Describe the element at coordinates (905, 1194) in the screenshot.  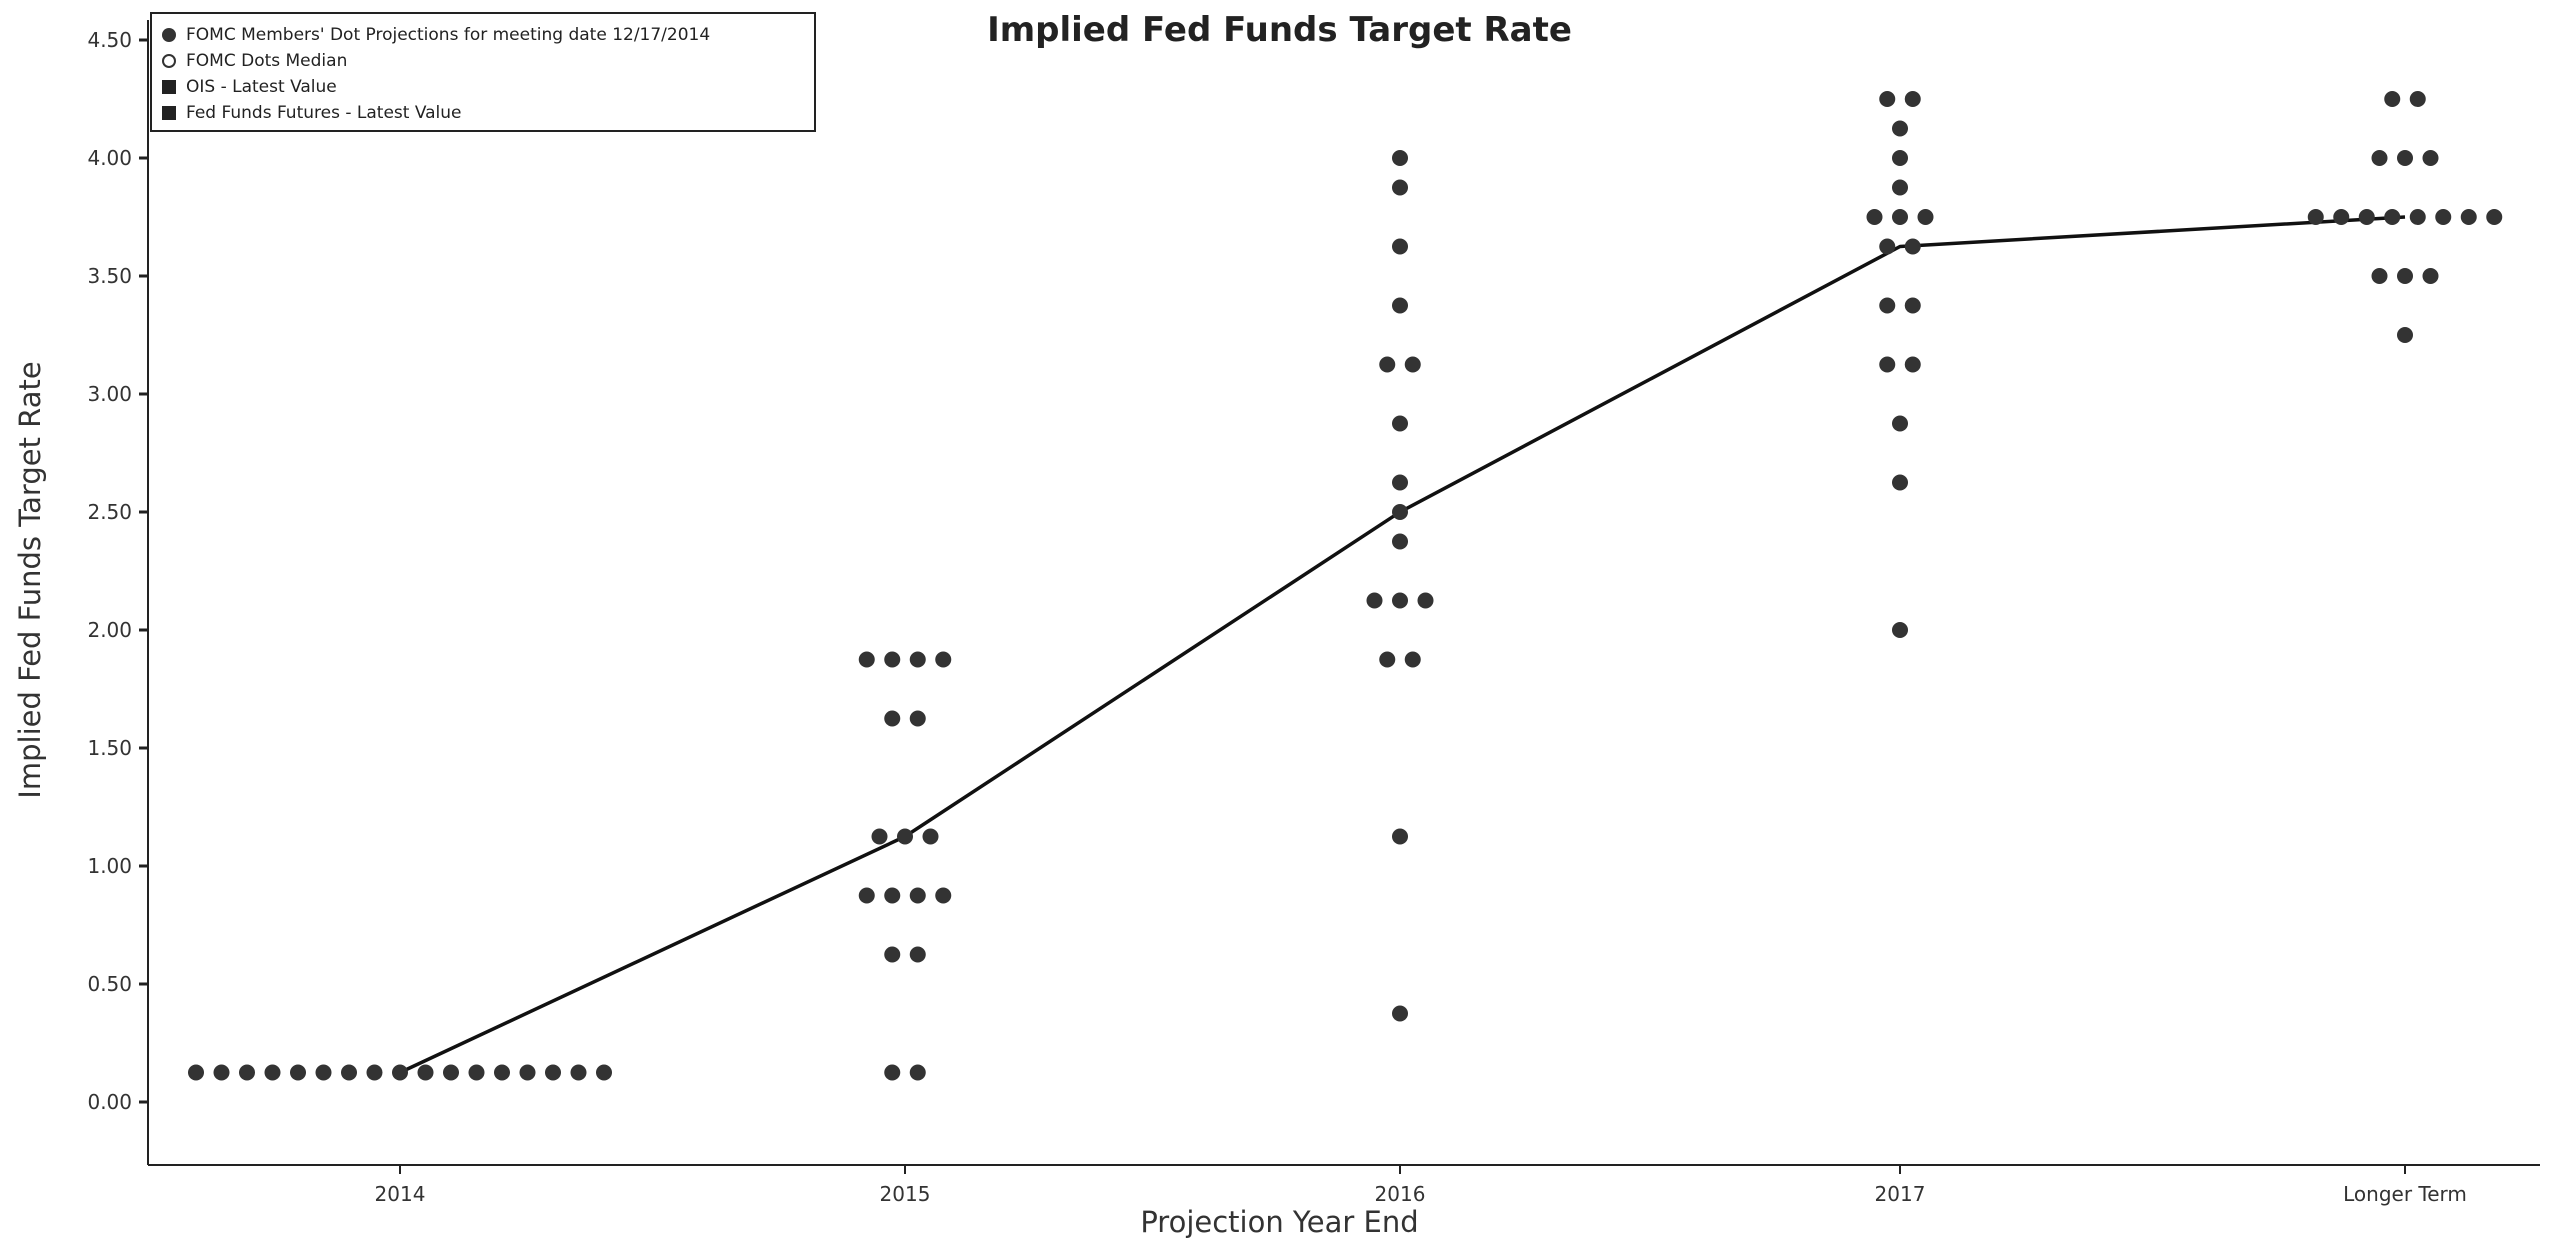
I see `x-tick-label: 2015` at that location.